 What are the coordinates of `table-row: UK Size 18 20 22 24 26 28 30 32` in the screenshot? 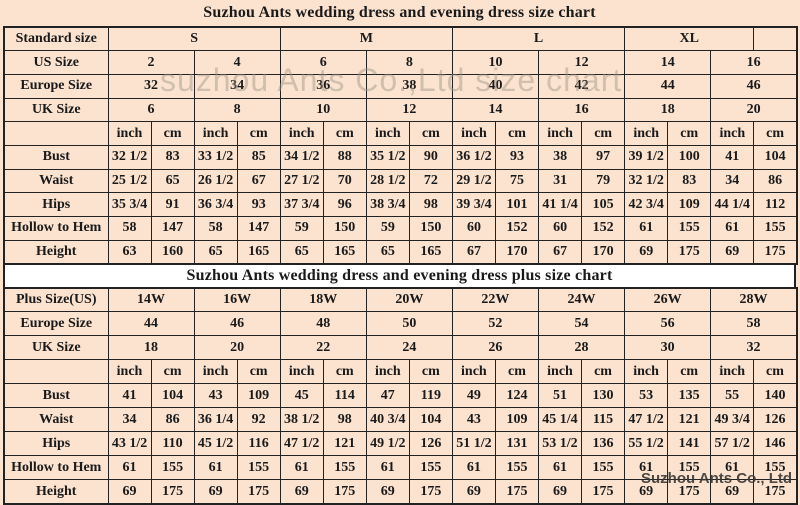 It's located at (400, 348).